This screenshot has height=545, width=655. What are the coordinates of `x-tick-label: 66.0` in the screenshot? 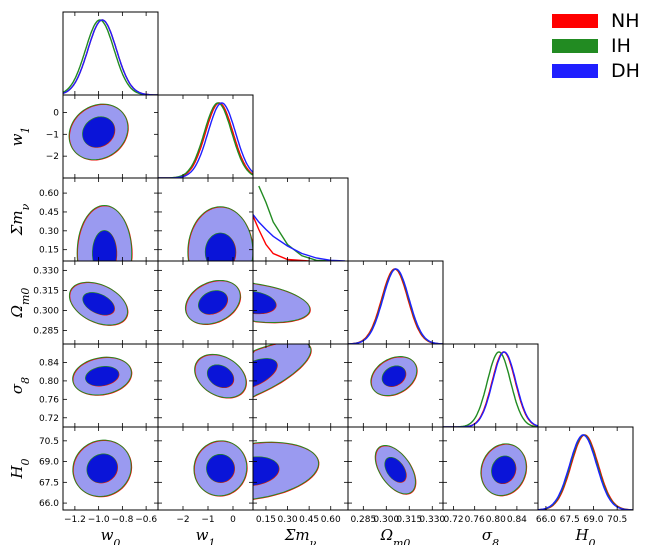 It's located at (546, 520).